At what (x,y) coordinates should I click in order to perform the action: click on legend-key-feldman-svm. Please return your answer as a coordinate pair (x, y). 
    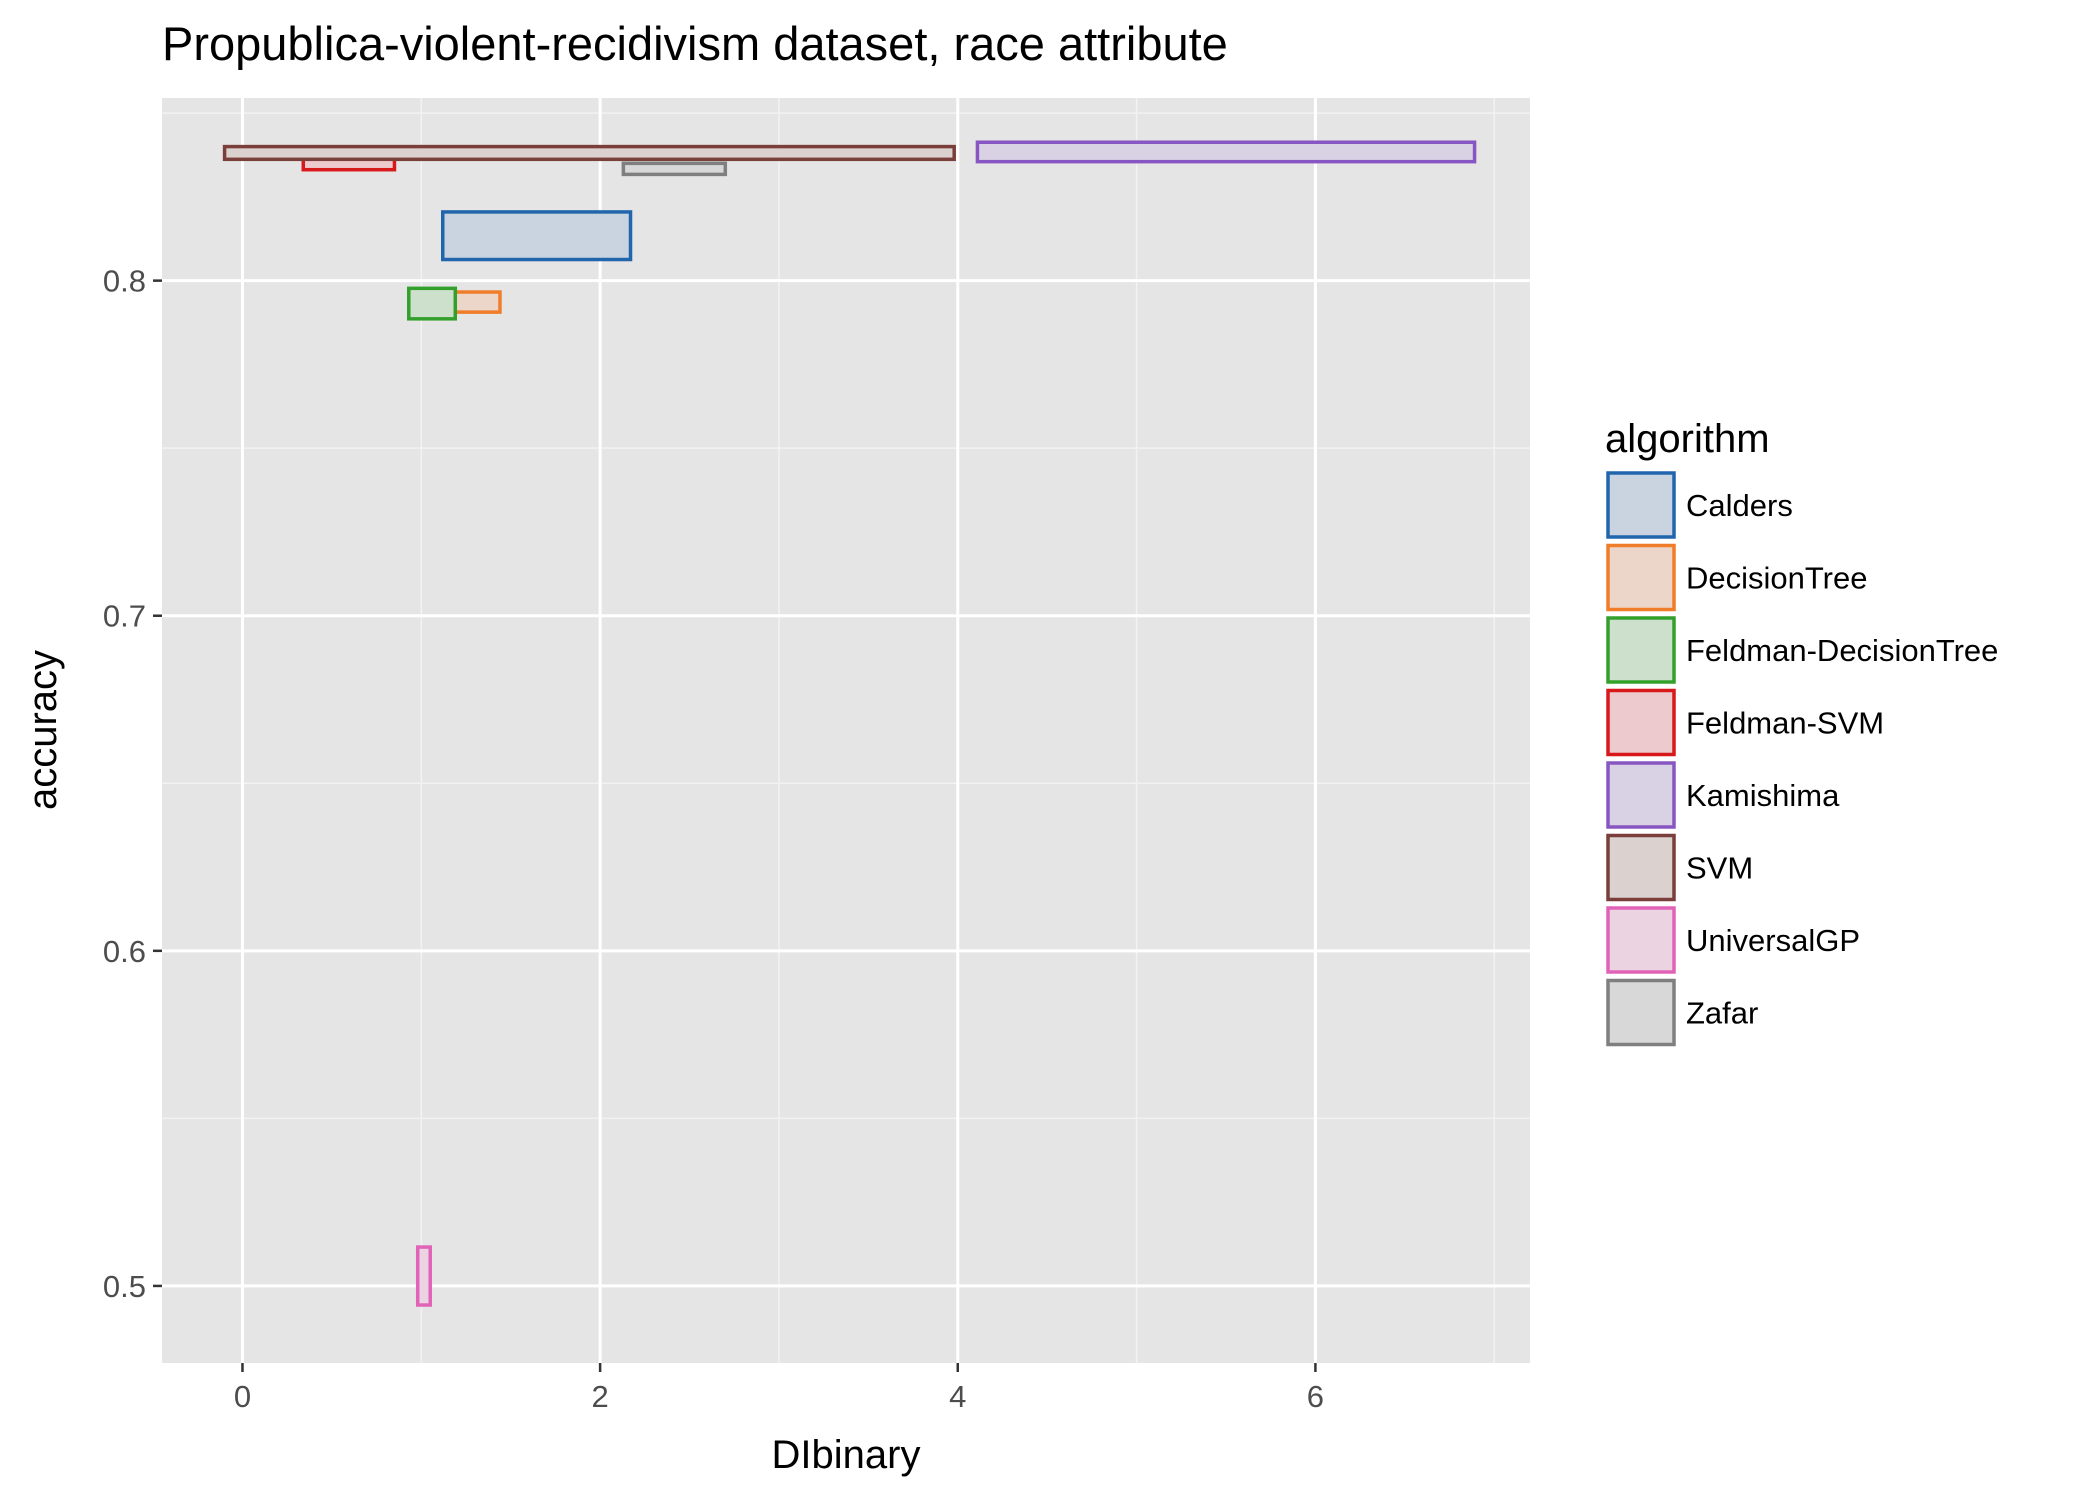
    Looking at the image, I should click on (1641, 722).